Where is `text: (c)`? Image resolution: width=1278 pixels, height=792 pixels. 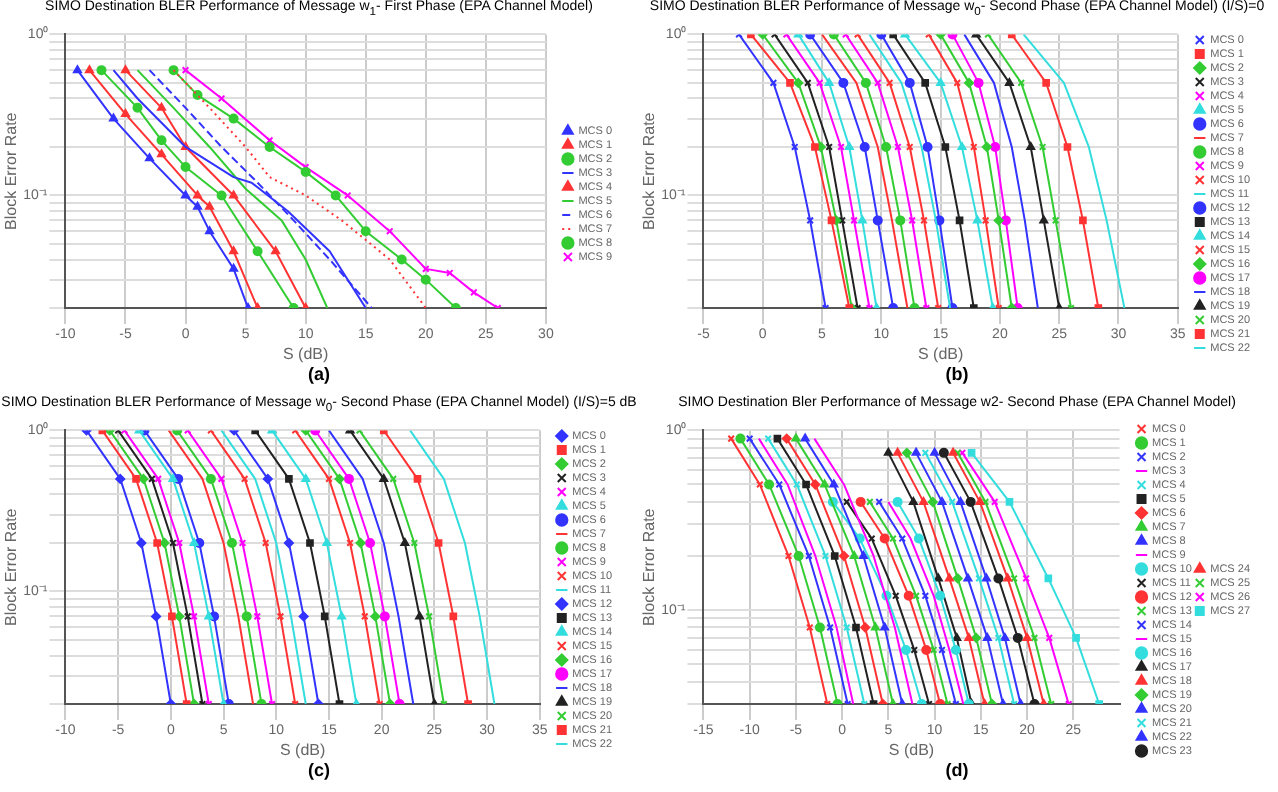 text: (c) is located at coordinates (319, 772).